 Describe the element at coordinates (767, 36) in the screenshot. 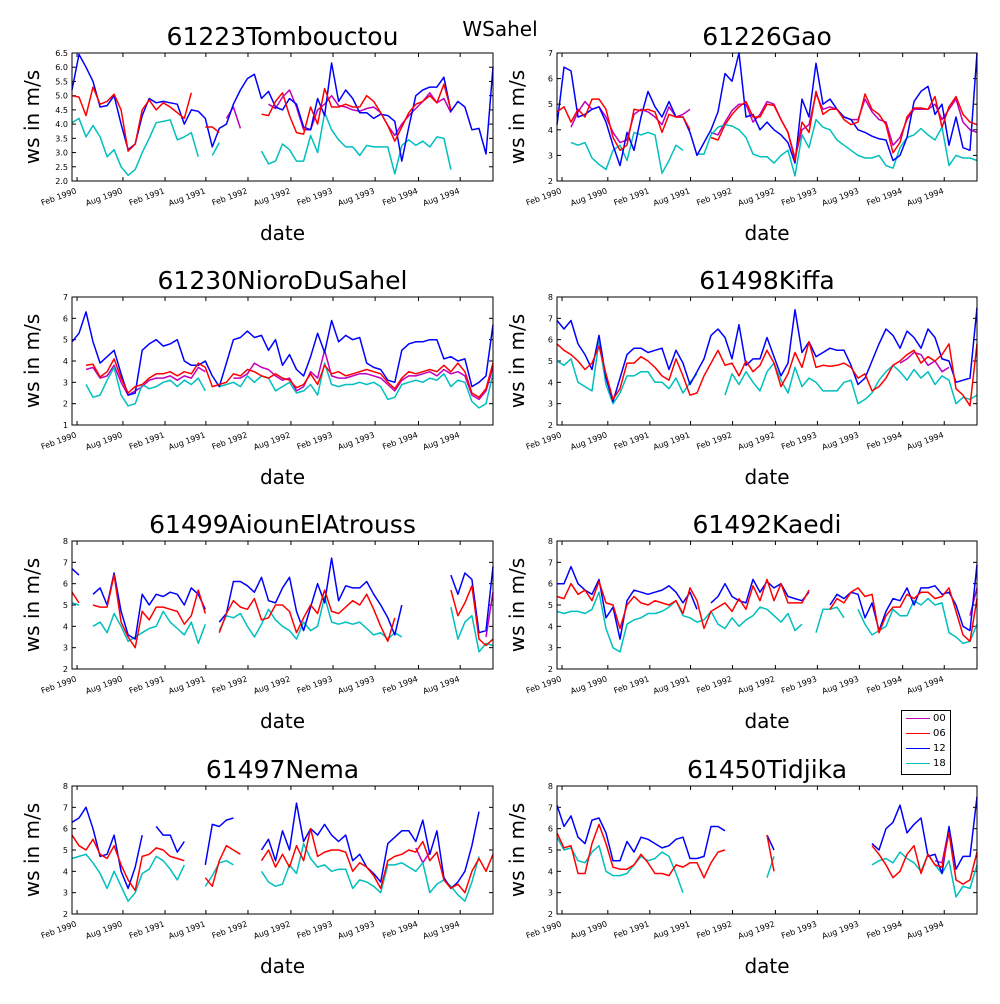

I see `panel-title: 61226Gao` at that location.